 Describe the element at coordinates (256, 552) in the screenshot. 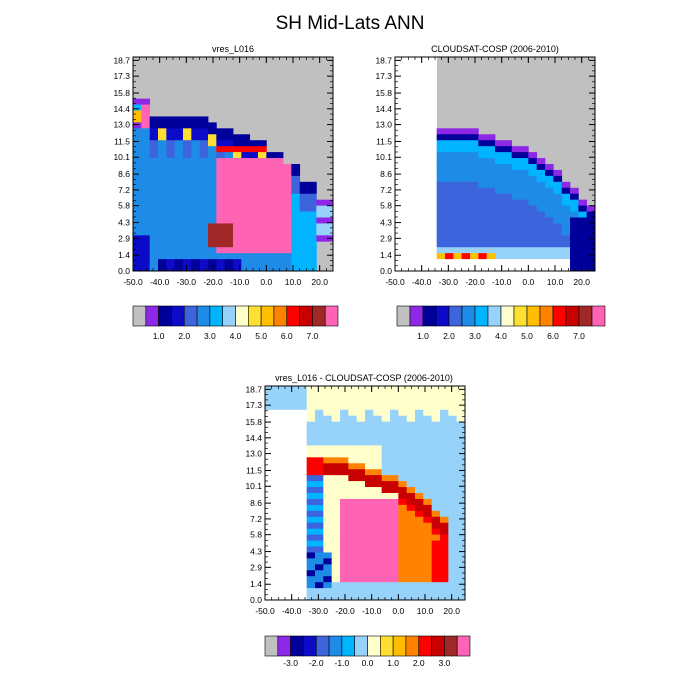

I see `y-tick-label: 4.3` at that location.